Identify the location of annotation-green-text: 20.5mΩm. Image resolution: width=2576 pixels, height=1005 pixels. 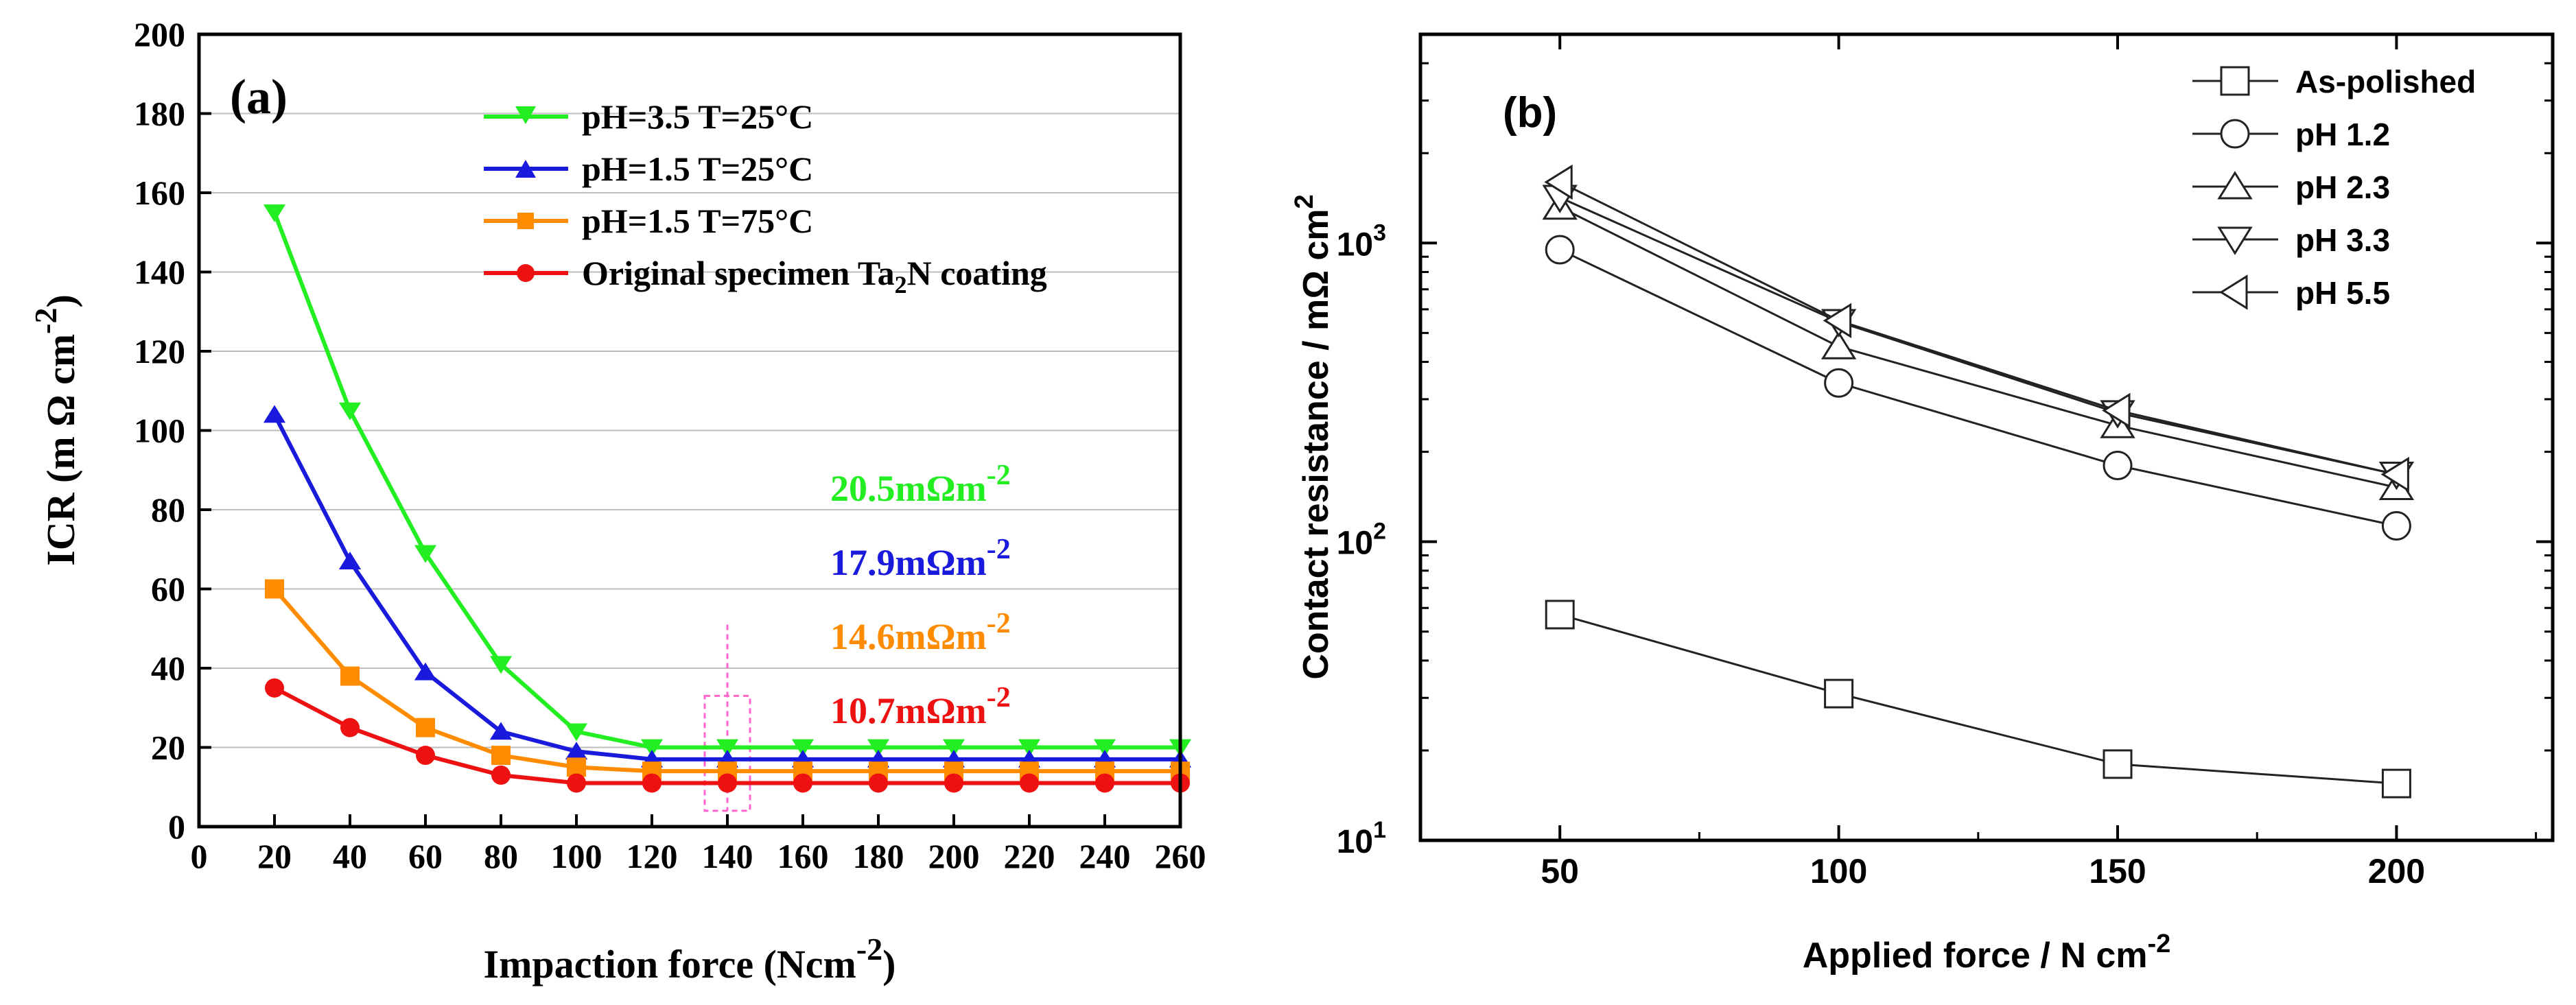
(908, 488).